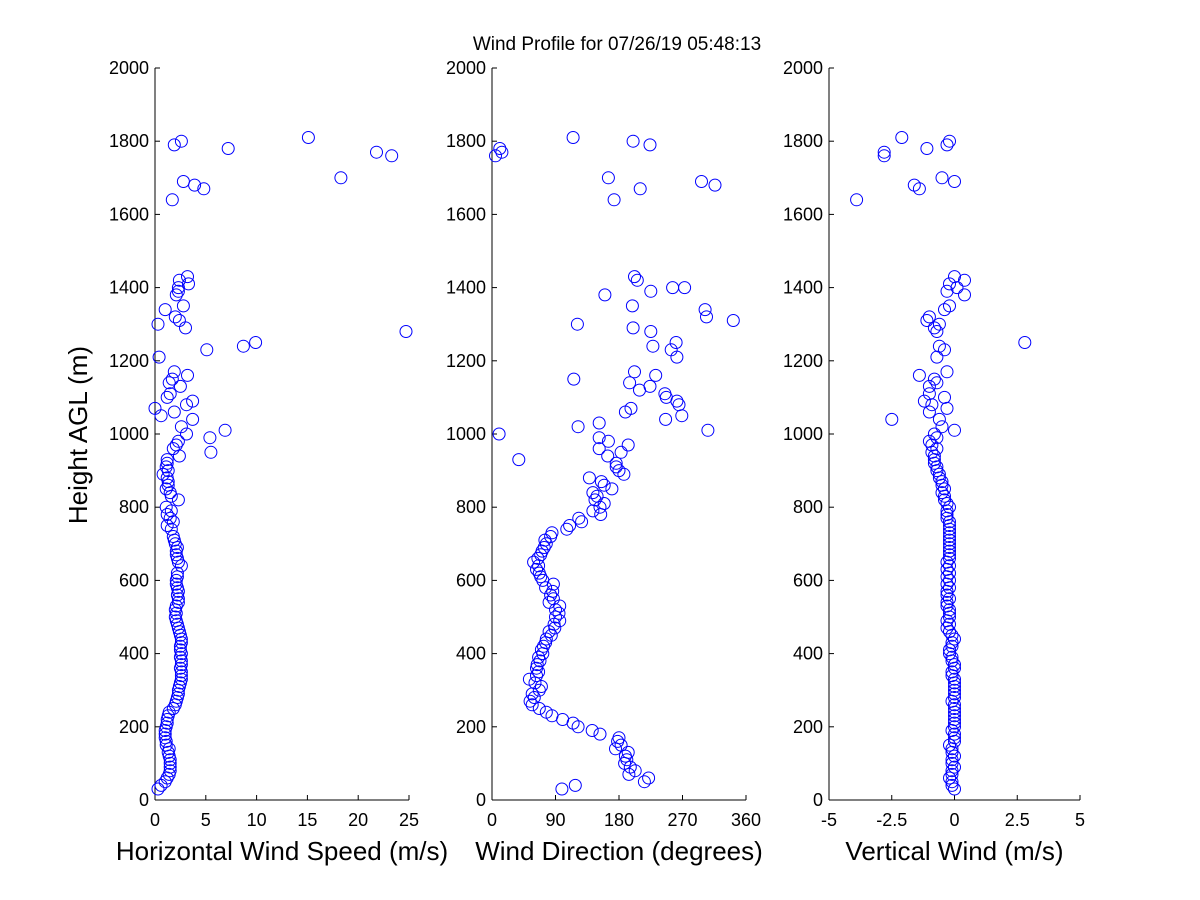 The image size is (1200, 900). I want to click on y-axis-label: Height AGL (m), so click(78, 435).